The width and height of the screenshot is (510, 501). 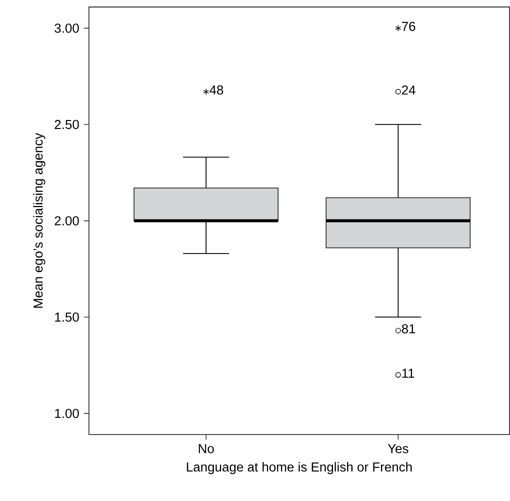 What do you see at coordinates (409, 329) in the screenshot?
I see `annotation: 81` at bounding box center [409, 329].